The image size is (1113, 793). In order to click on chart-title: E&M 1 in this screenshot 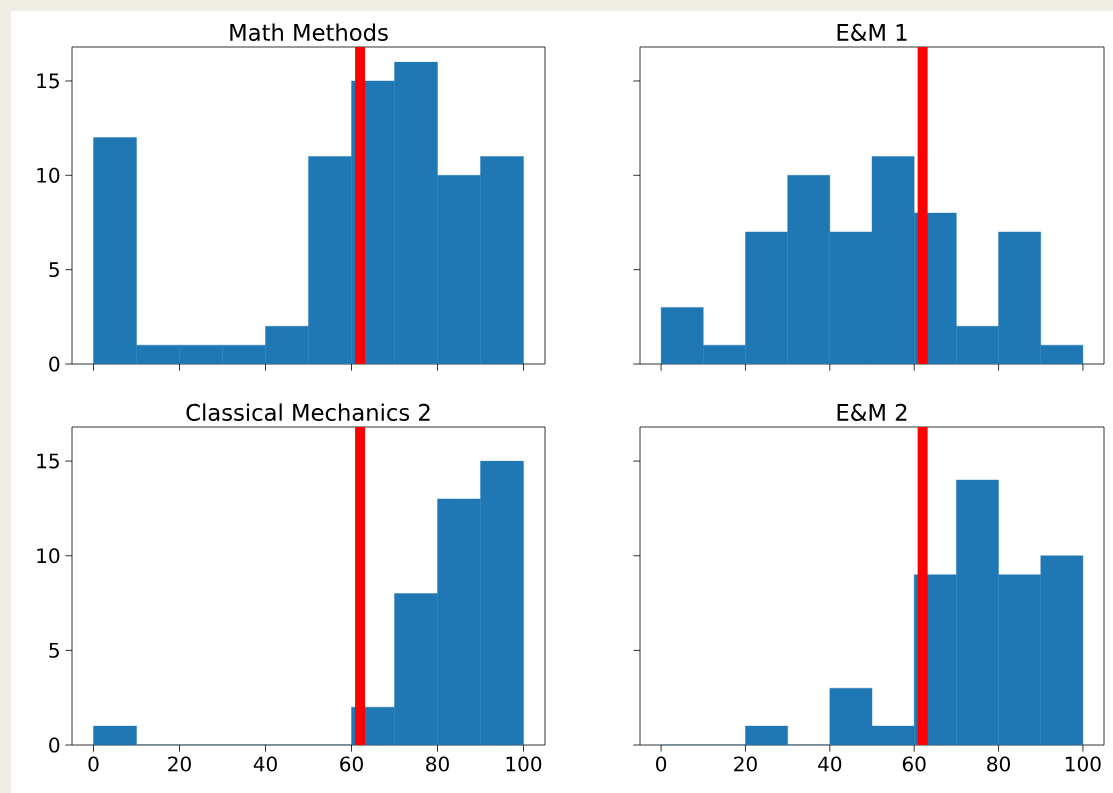, I will do `click(872, 32)`.